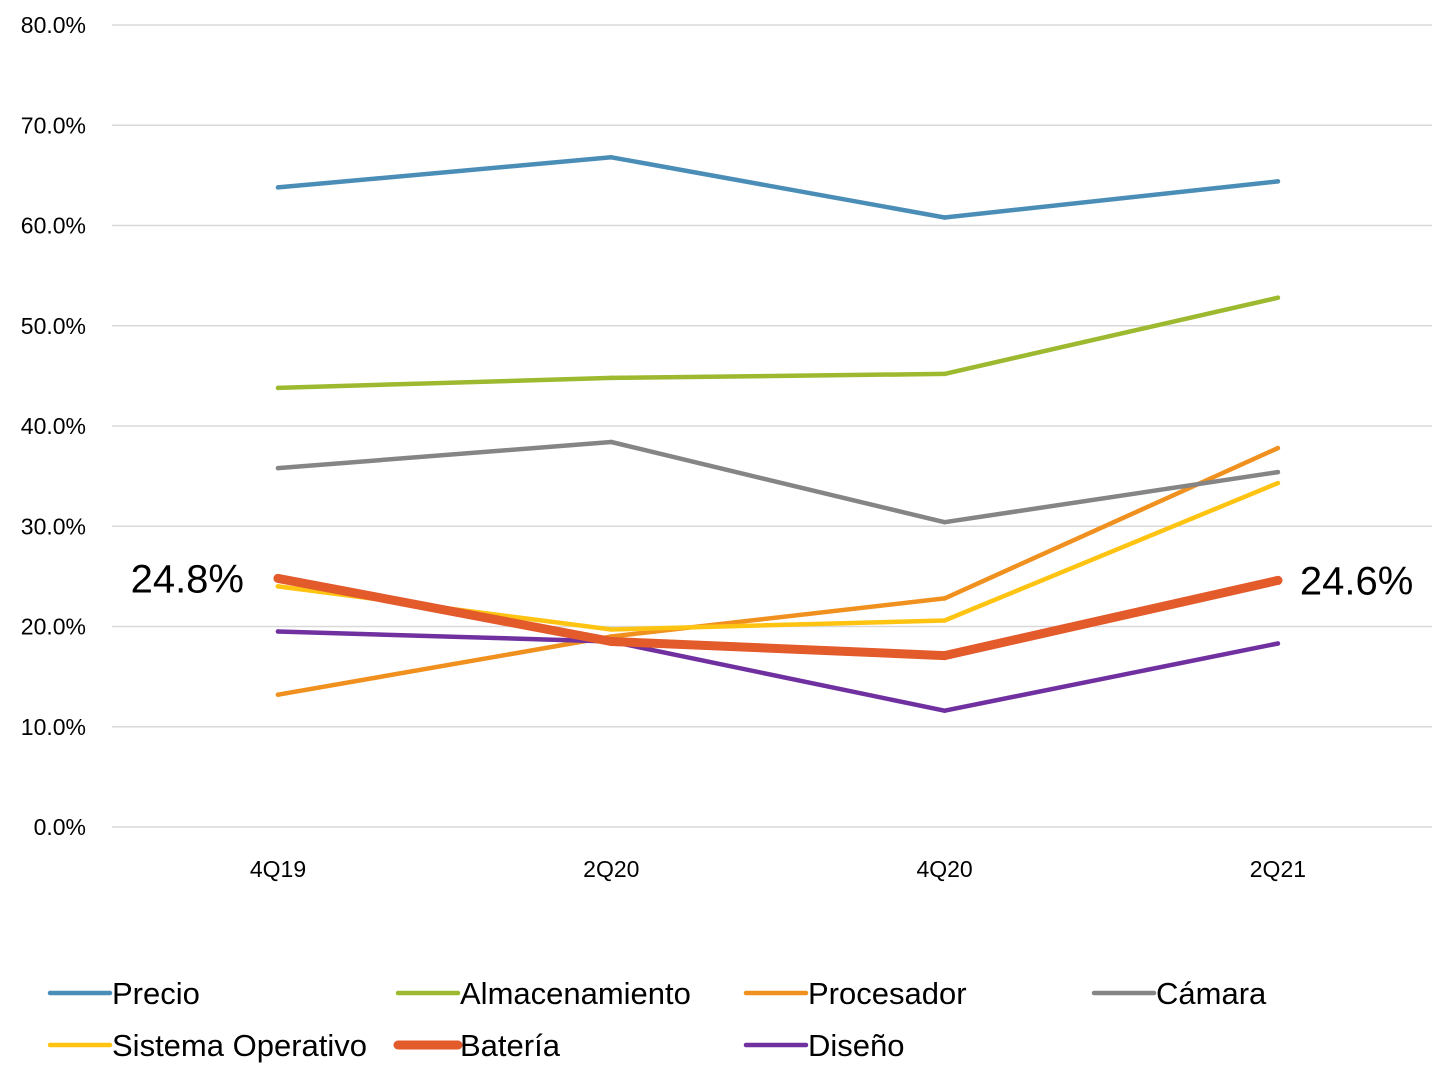  I want to click on legend-item-almacenamiento: Almacenamiento, so click(543, 993).